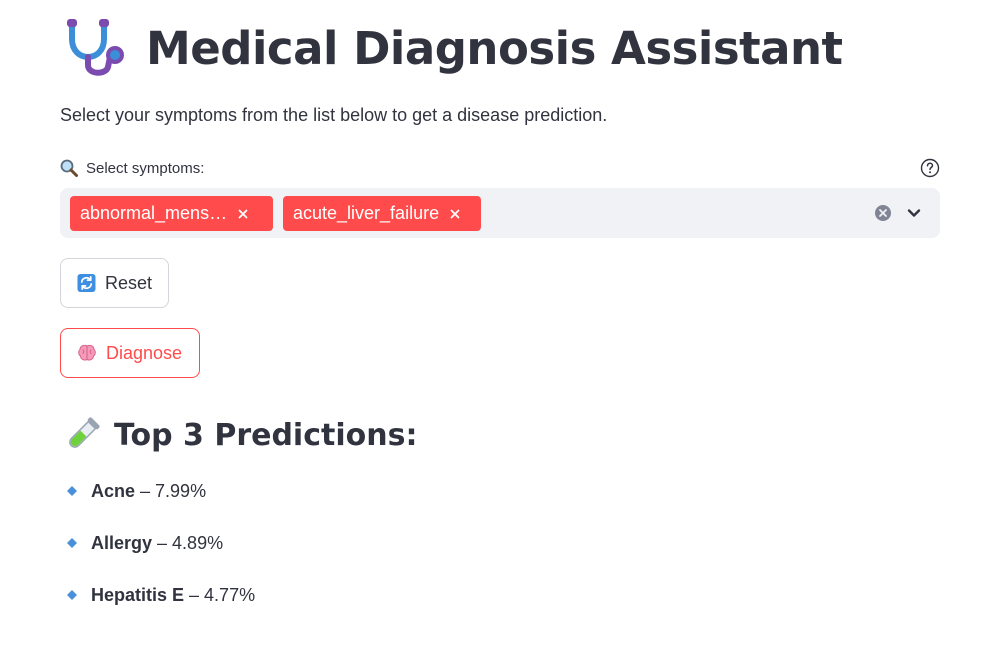 The width and height of the screenshot is (1006, 645). What do you see at coordinates (198, 542) in the screenshot?
I see `prediction-value: 4.89%` at bounding box center [198, 542].